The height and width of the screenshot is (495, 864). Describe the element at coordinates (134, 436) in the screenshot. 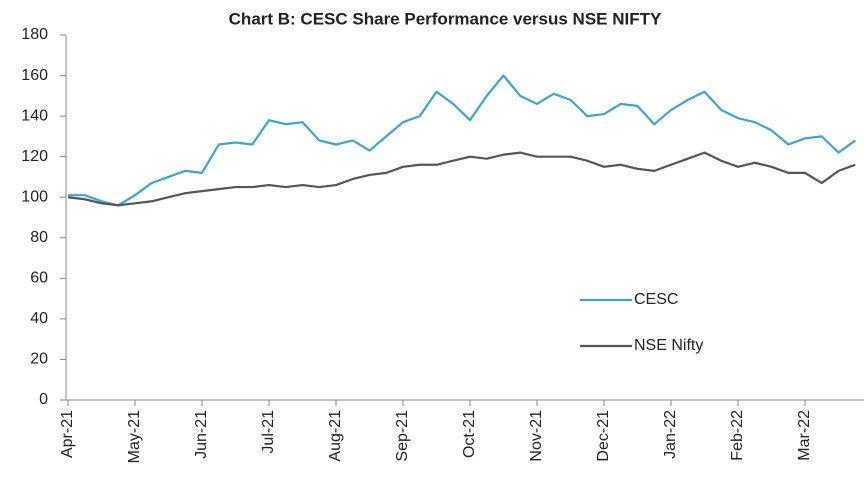

I see `x-tick-label: May-21` at that location.